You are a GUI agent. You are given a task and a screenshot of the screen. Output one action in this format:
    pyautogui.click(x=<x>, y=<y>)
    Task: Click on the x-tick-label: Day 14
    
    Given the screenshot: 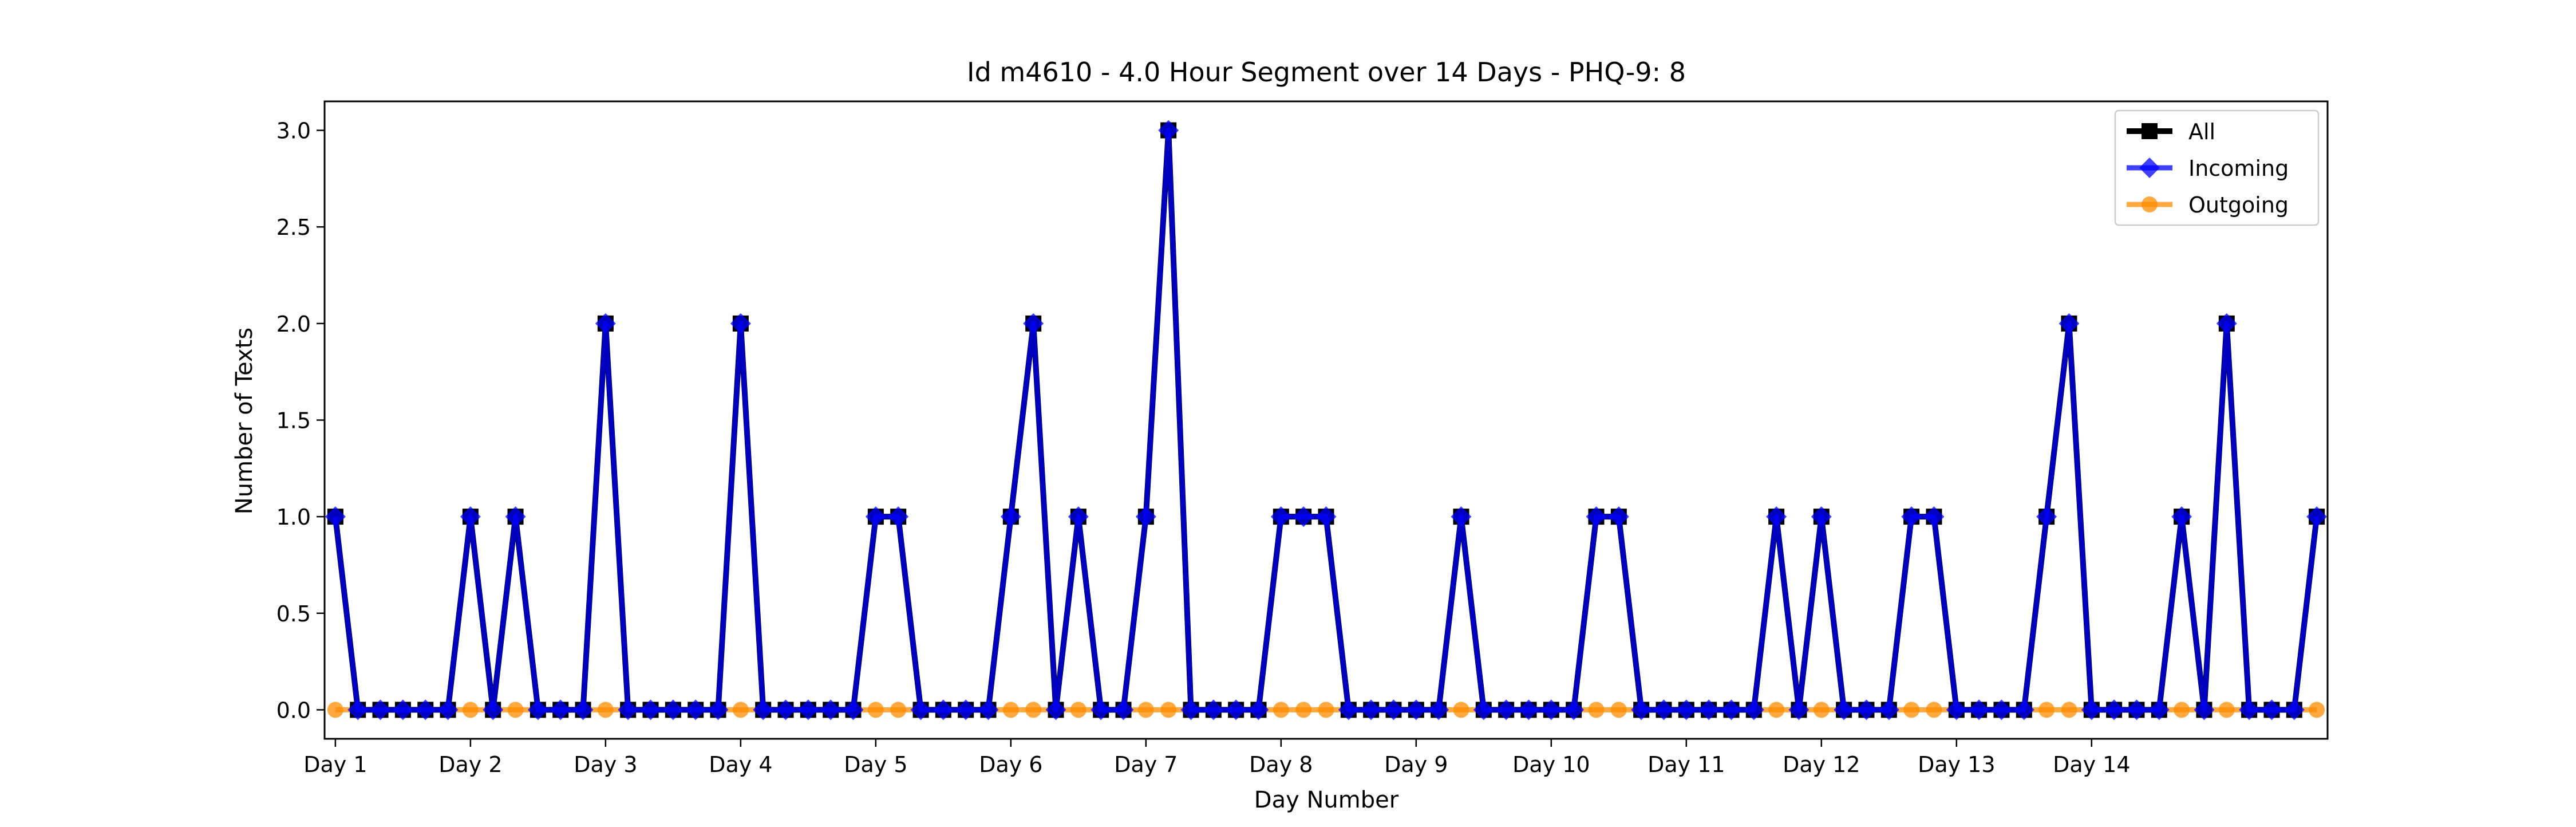 What is the action you would take?
    pyautogui.click(x=2091, y=764)
    